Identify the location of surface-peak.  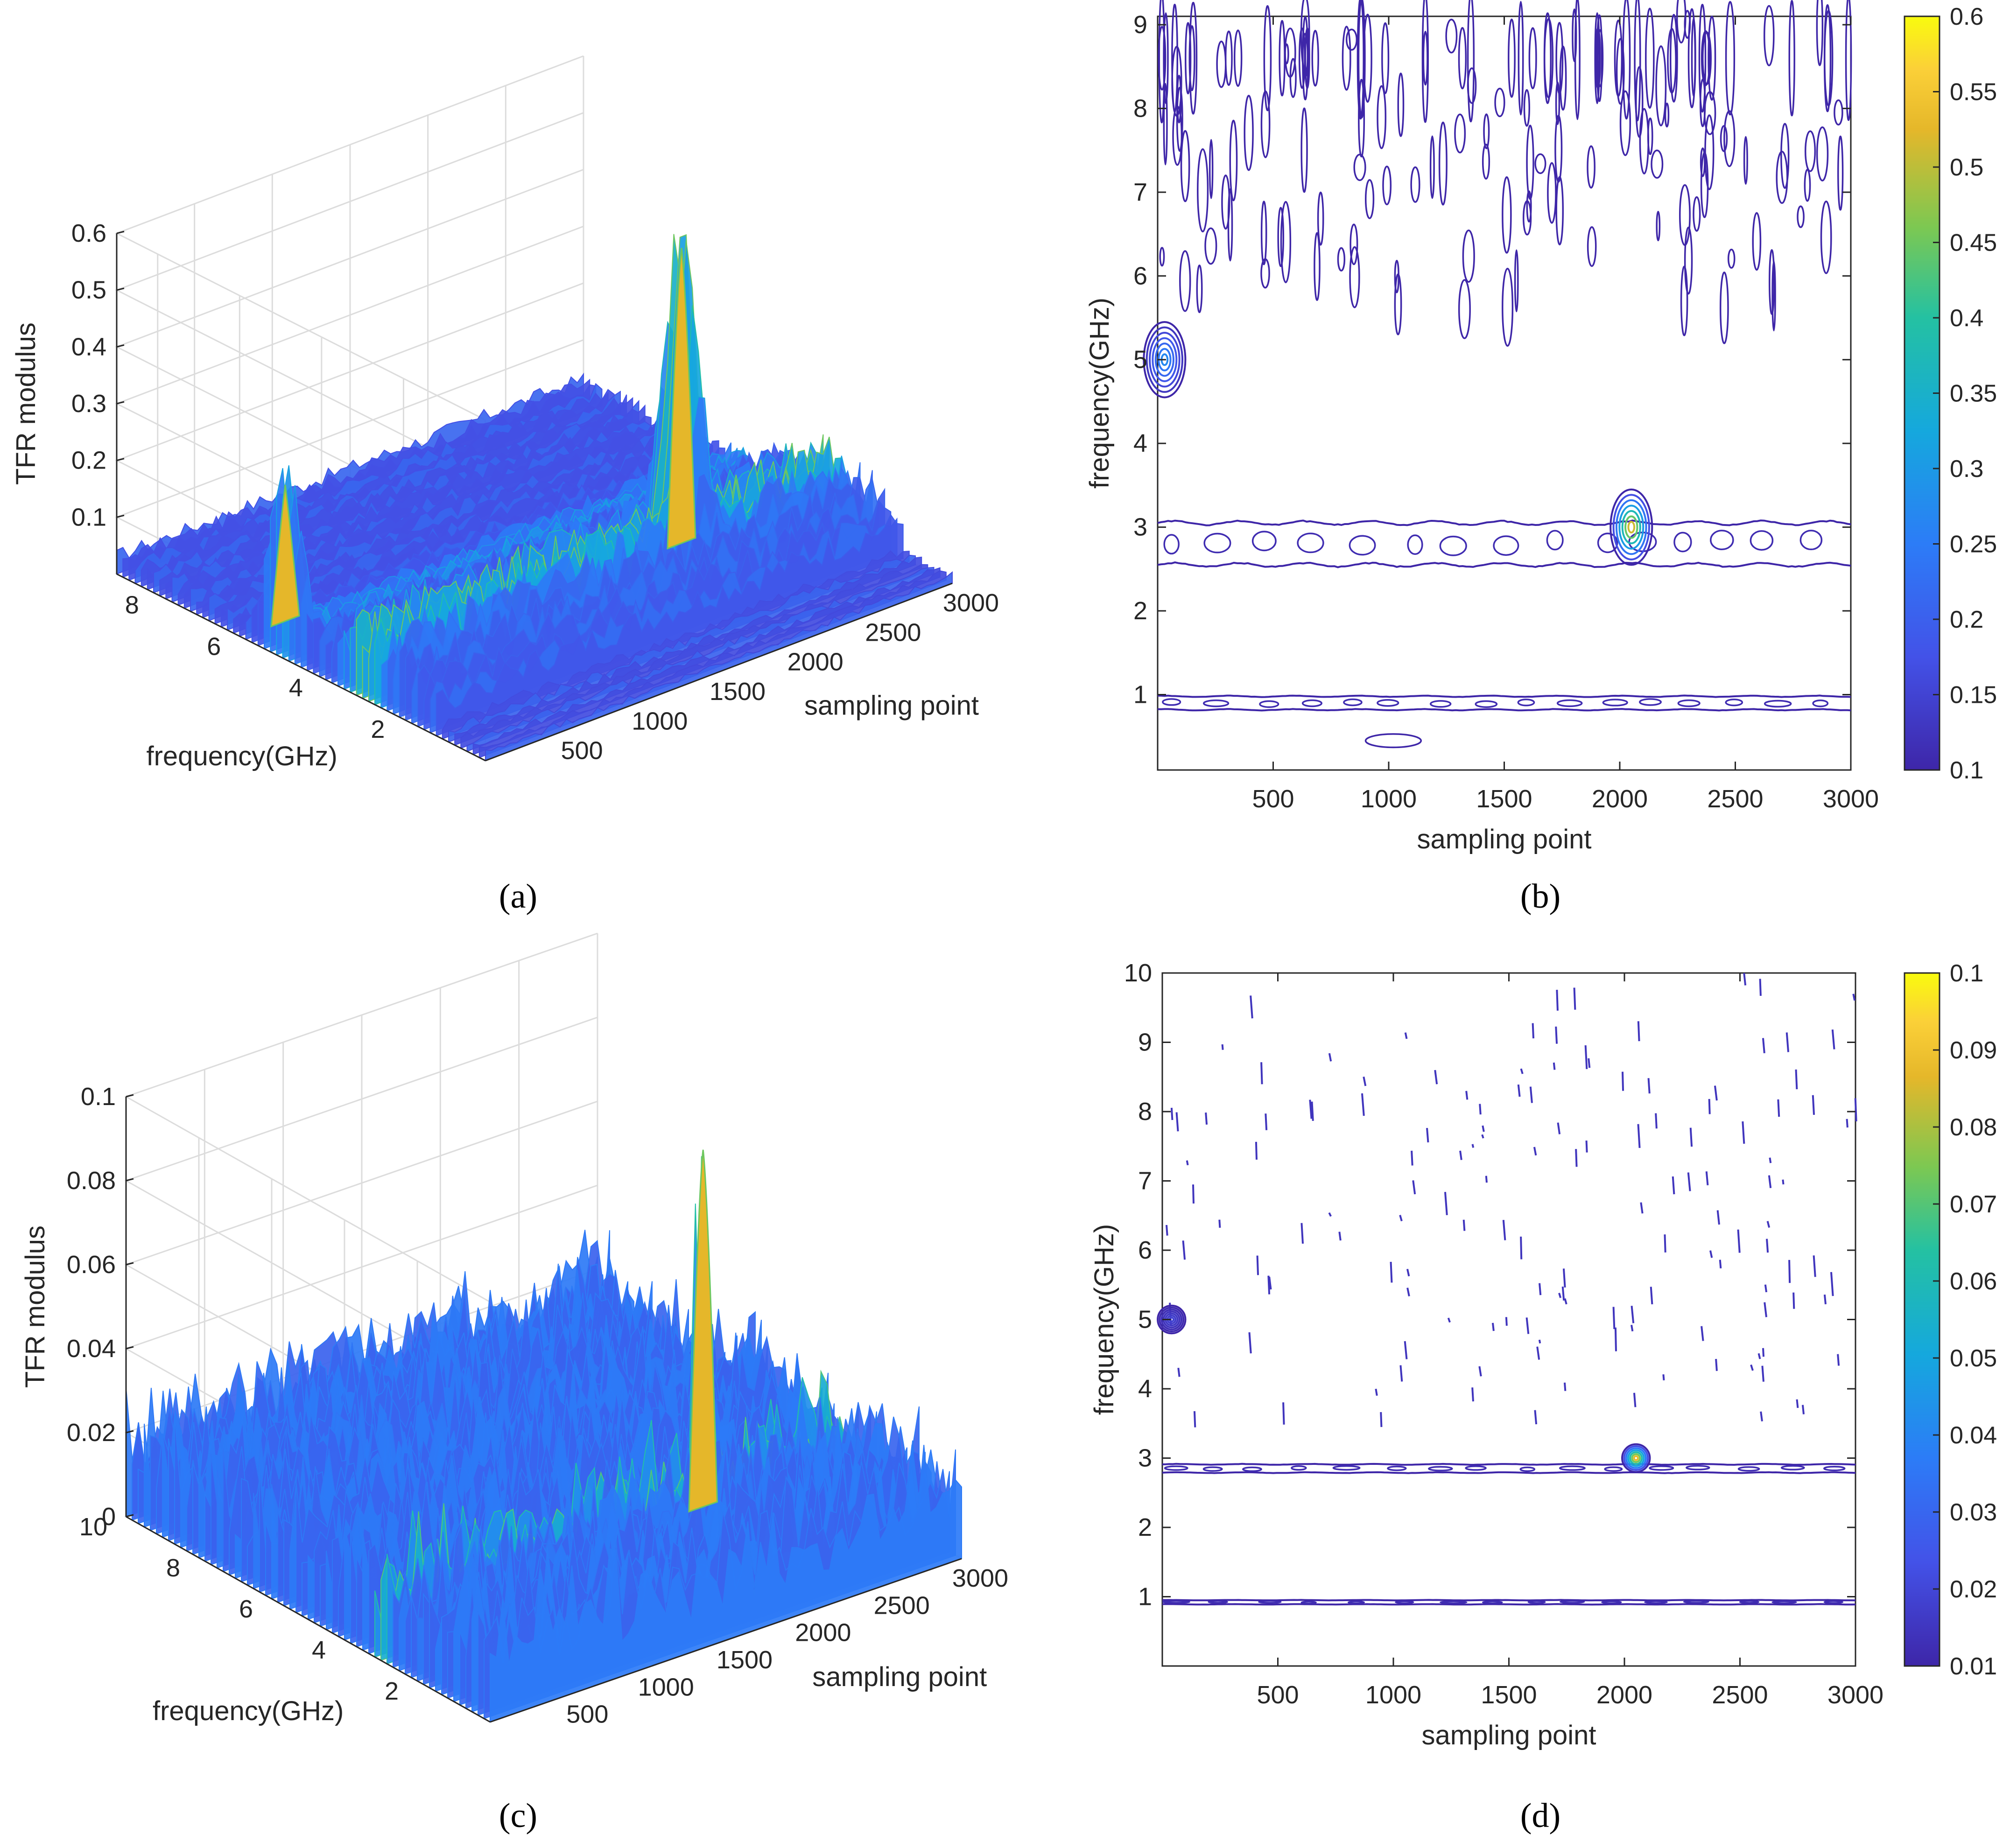
(681, 399).